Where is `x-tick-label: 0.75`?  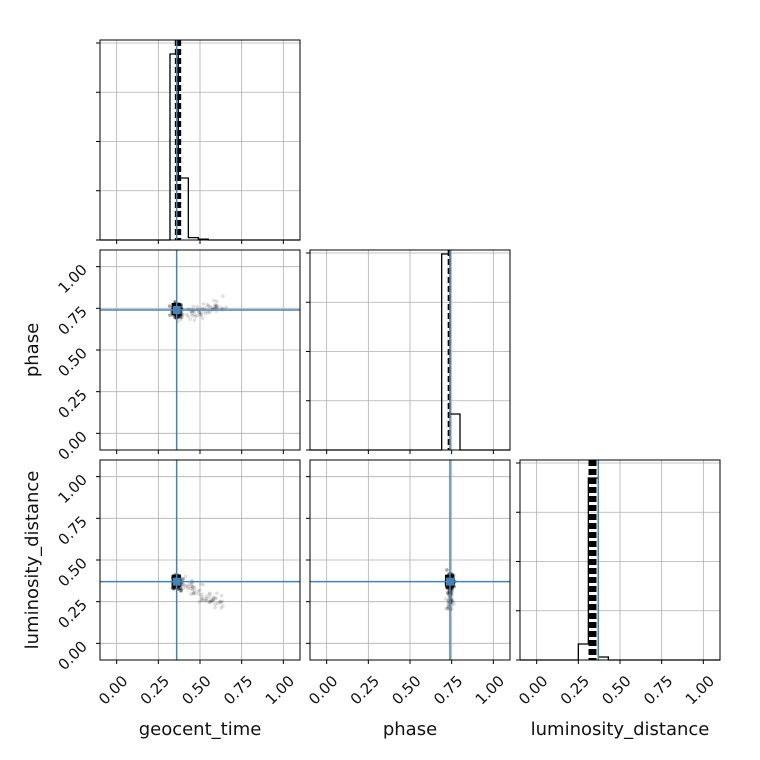
x-tick-label: 0.75 is located at coordinates (238, 690).